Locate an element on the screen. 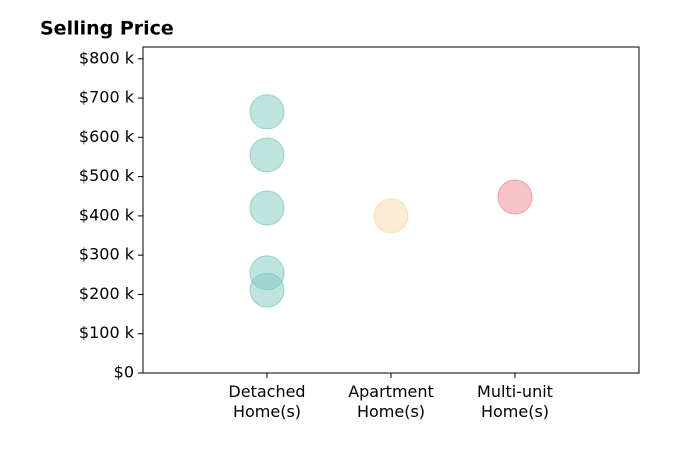 The image size is (679, 462). y-tick-label: $800 k is located at coordinates (107, 57).